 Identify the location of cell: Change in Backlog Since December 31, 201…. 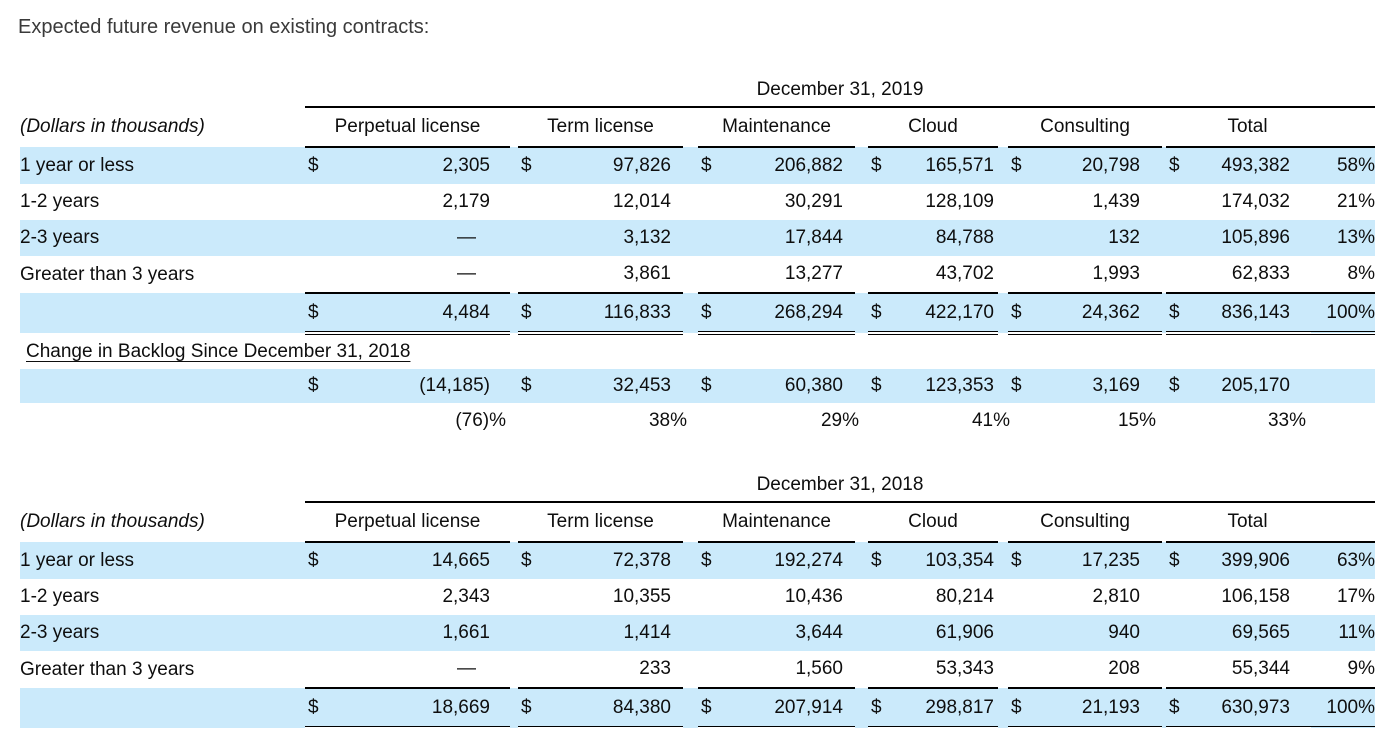
(697, 351).